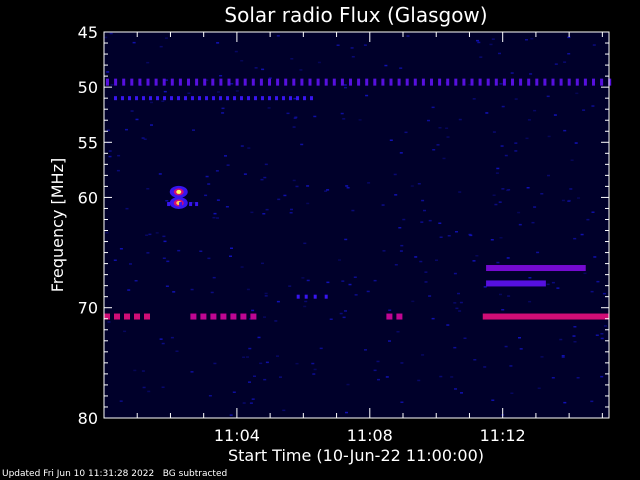  What do you see at coordinates (223, 316) in the screenshot?
I see `feature-band` at bounding box center [223, 316].